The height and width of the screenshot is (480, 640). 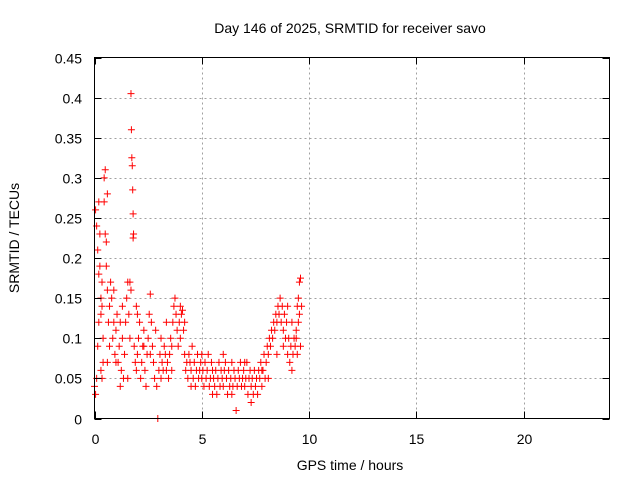 What do you see at coordinates (68, 379) in the screenshot?
I see `y-tick-label: 0.05` at bounding box center [68, 379].